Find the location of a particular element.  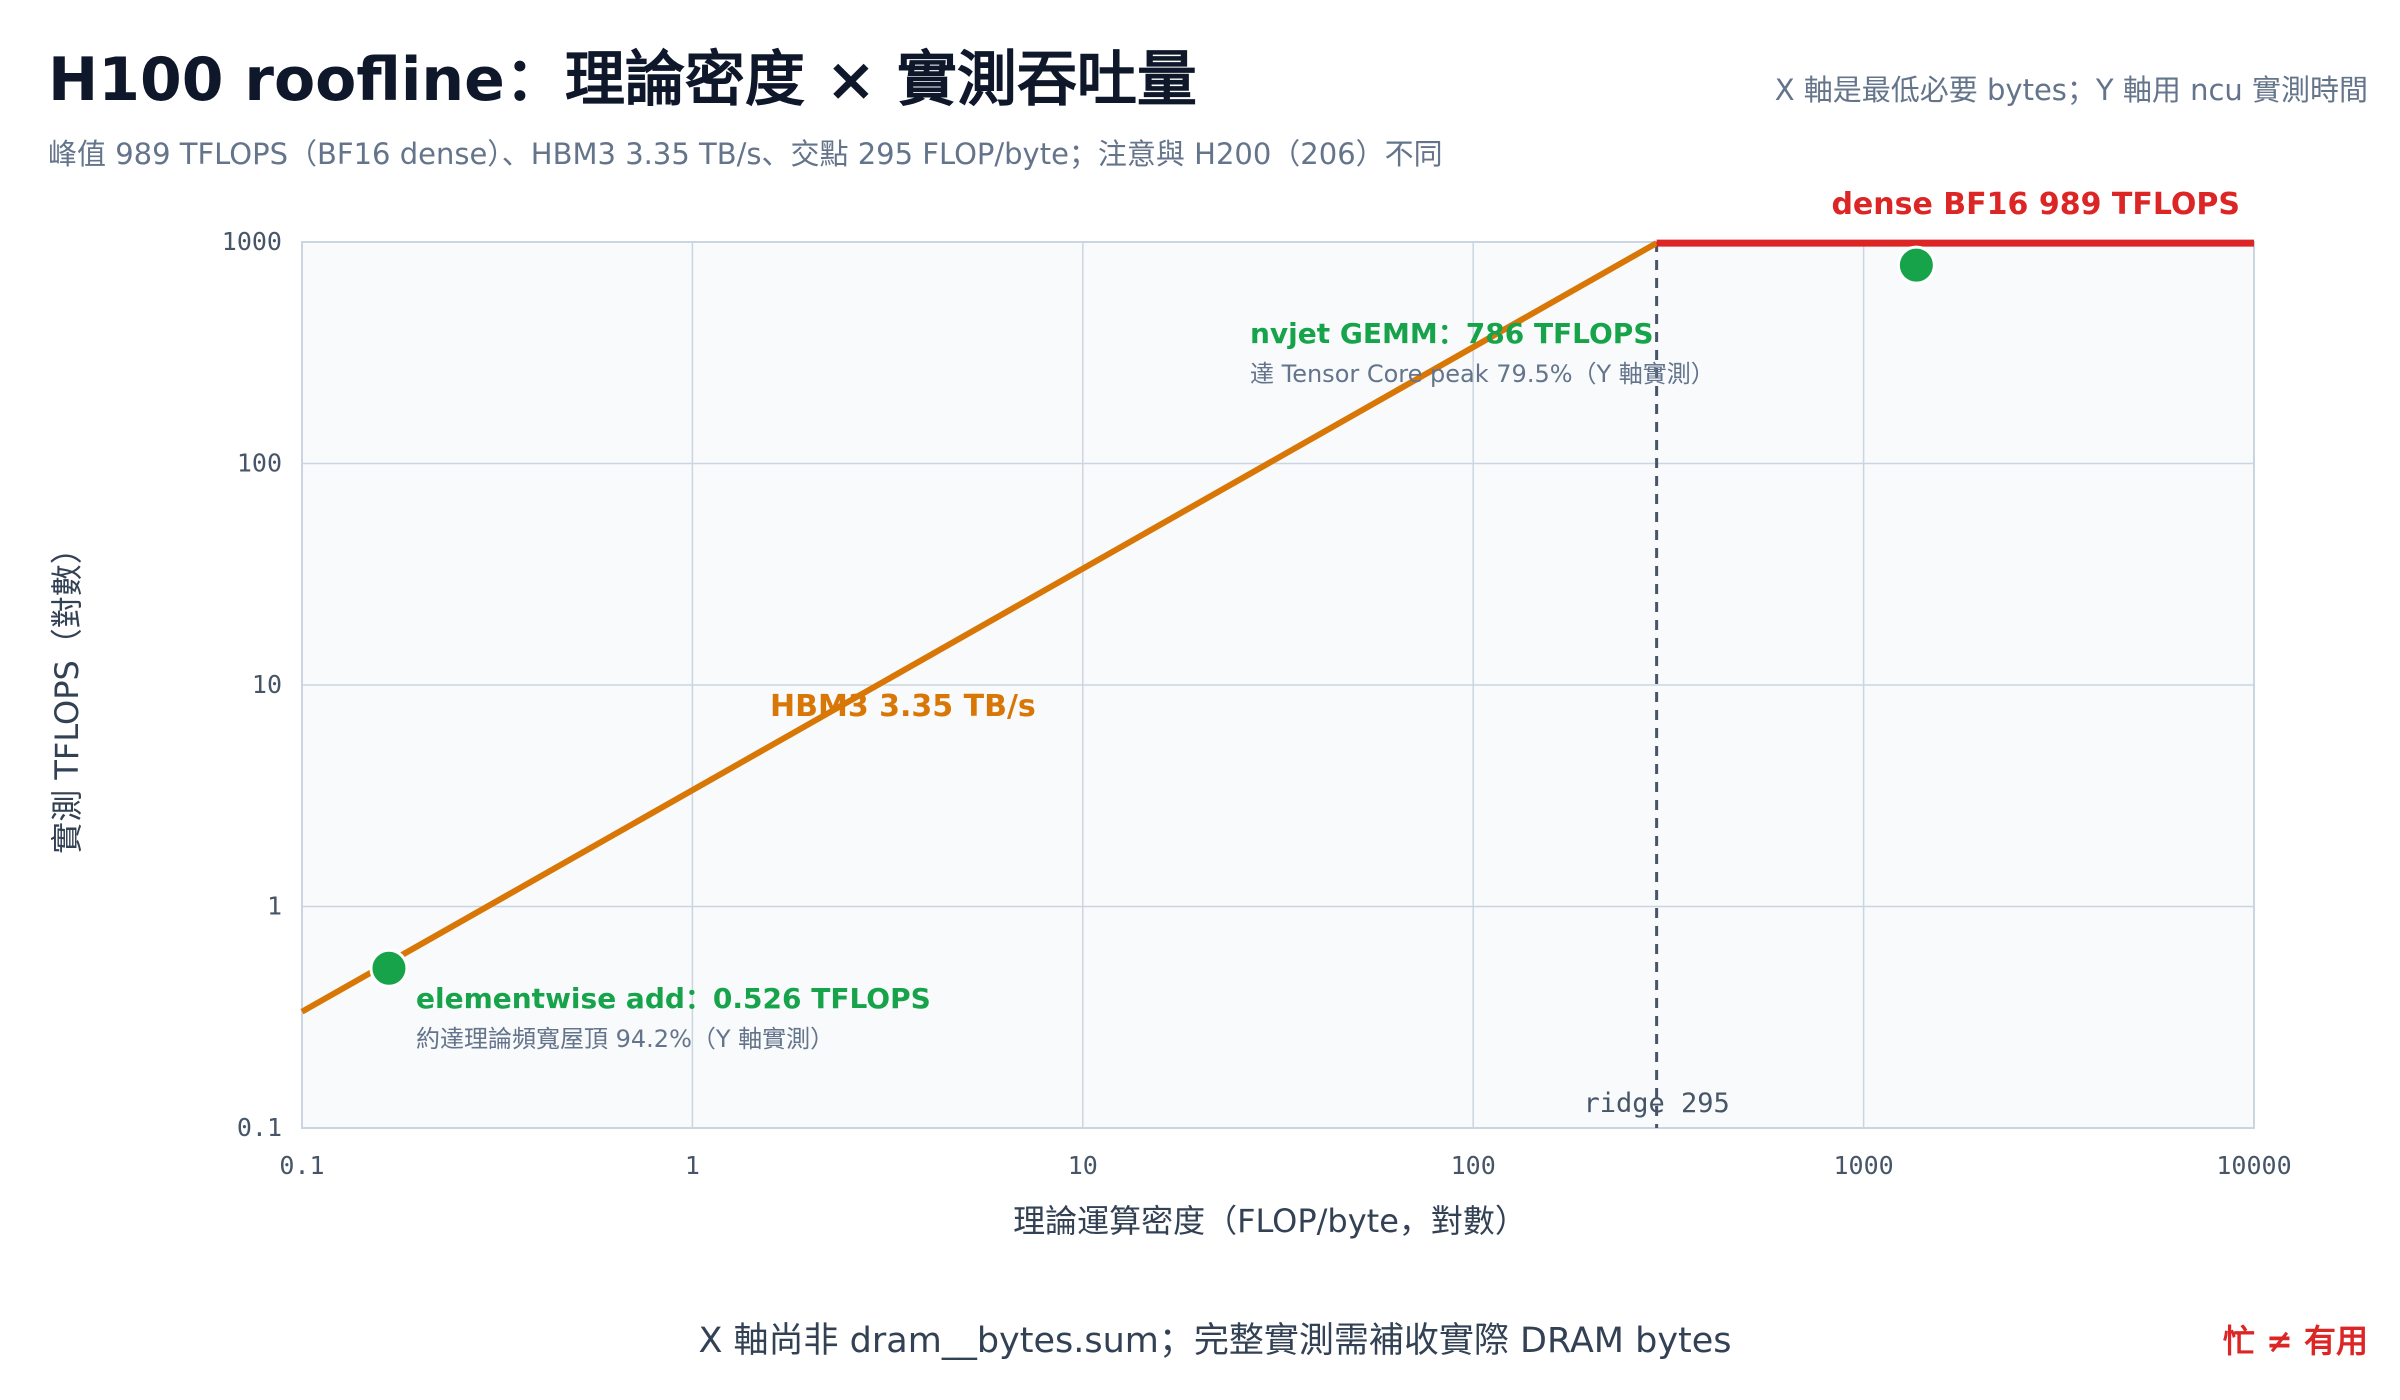

y-axis-label: 實測 TFLOPS（對數） is located at coordinates (67, 693).